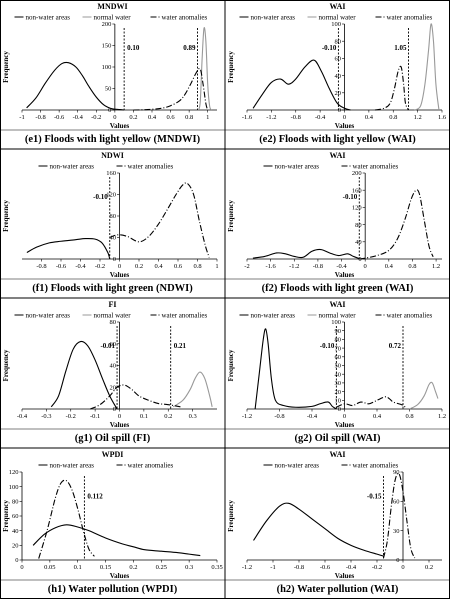  What do you see at coordinates (337, 438) in the screenshot?
I see `caption-g2: (g2) Oil spill (WAI)` at bounding box center [337, 438].